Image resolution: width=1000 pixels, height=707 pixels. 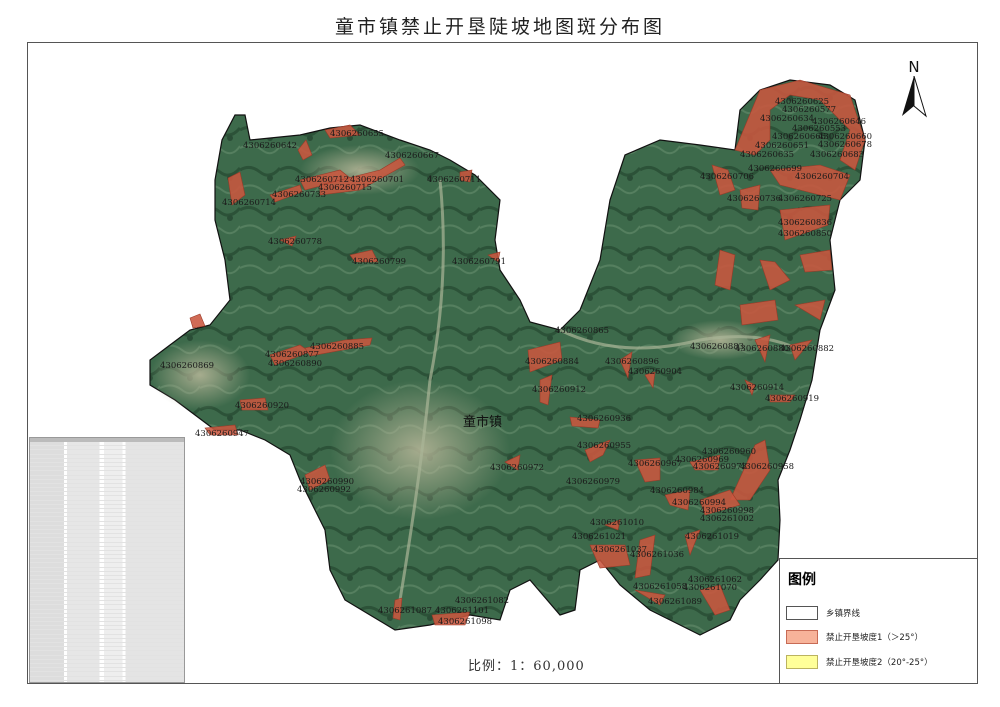 What do you see at coordinates (717, 347) in the screenshot?
I see `patch-label: 4306260883` at bounding box center [717, 347].